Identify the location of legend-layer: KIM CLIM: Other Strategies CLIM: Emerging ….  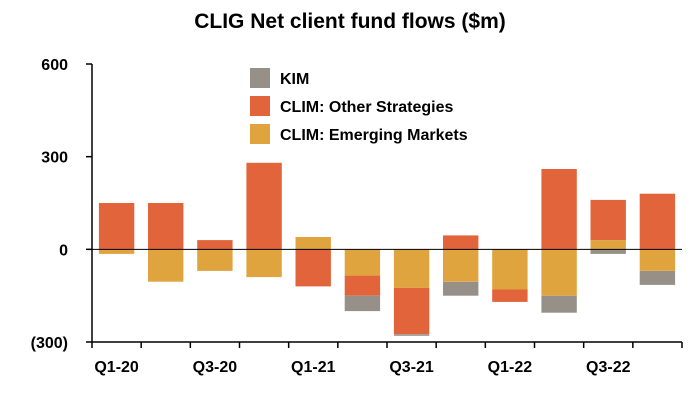
(359, 106).